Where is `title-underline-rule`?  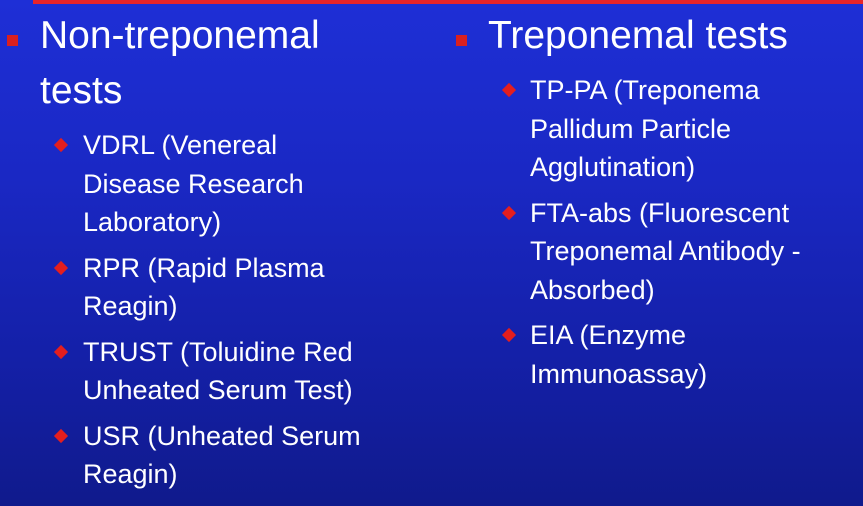
title-underline-rule is located at coordinates (448, 2).